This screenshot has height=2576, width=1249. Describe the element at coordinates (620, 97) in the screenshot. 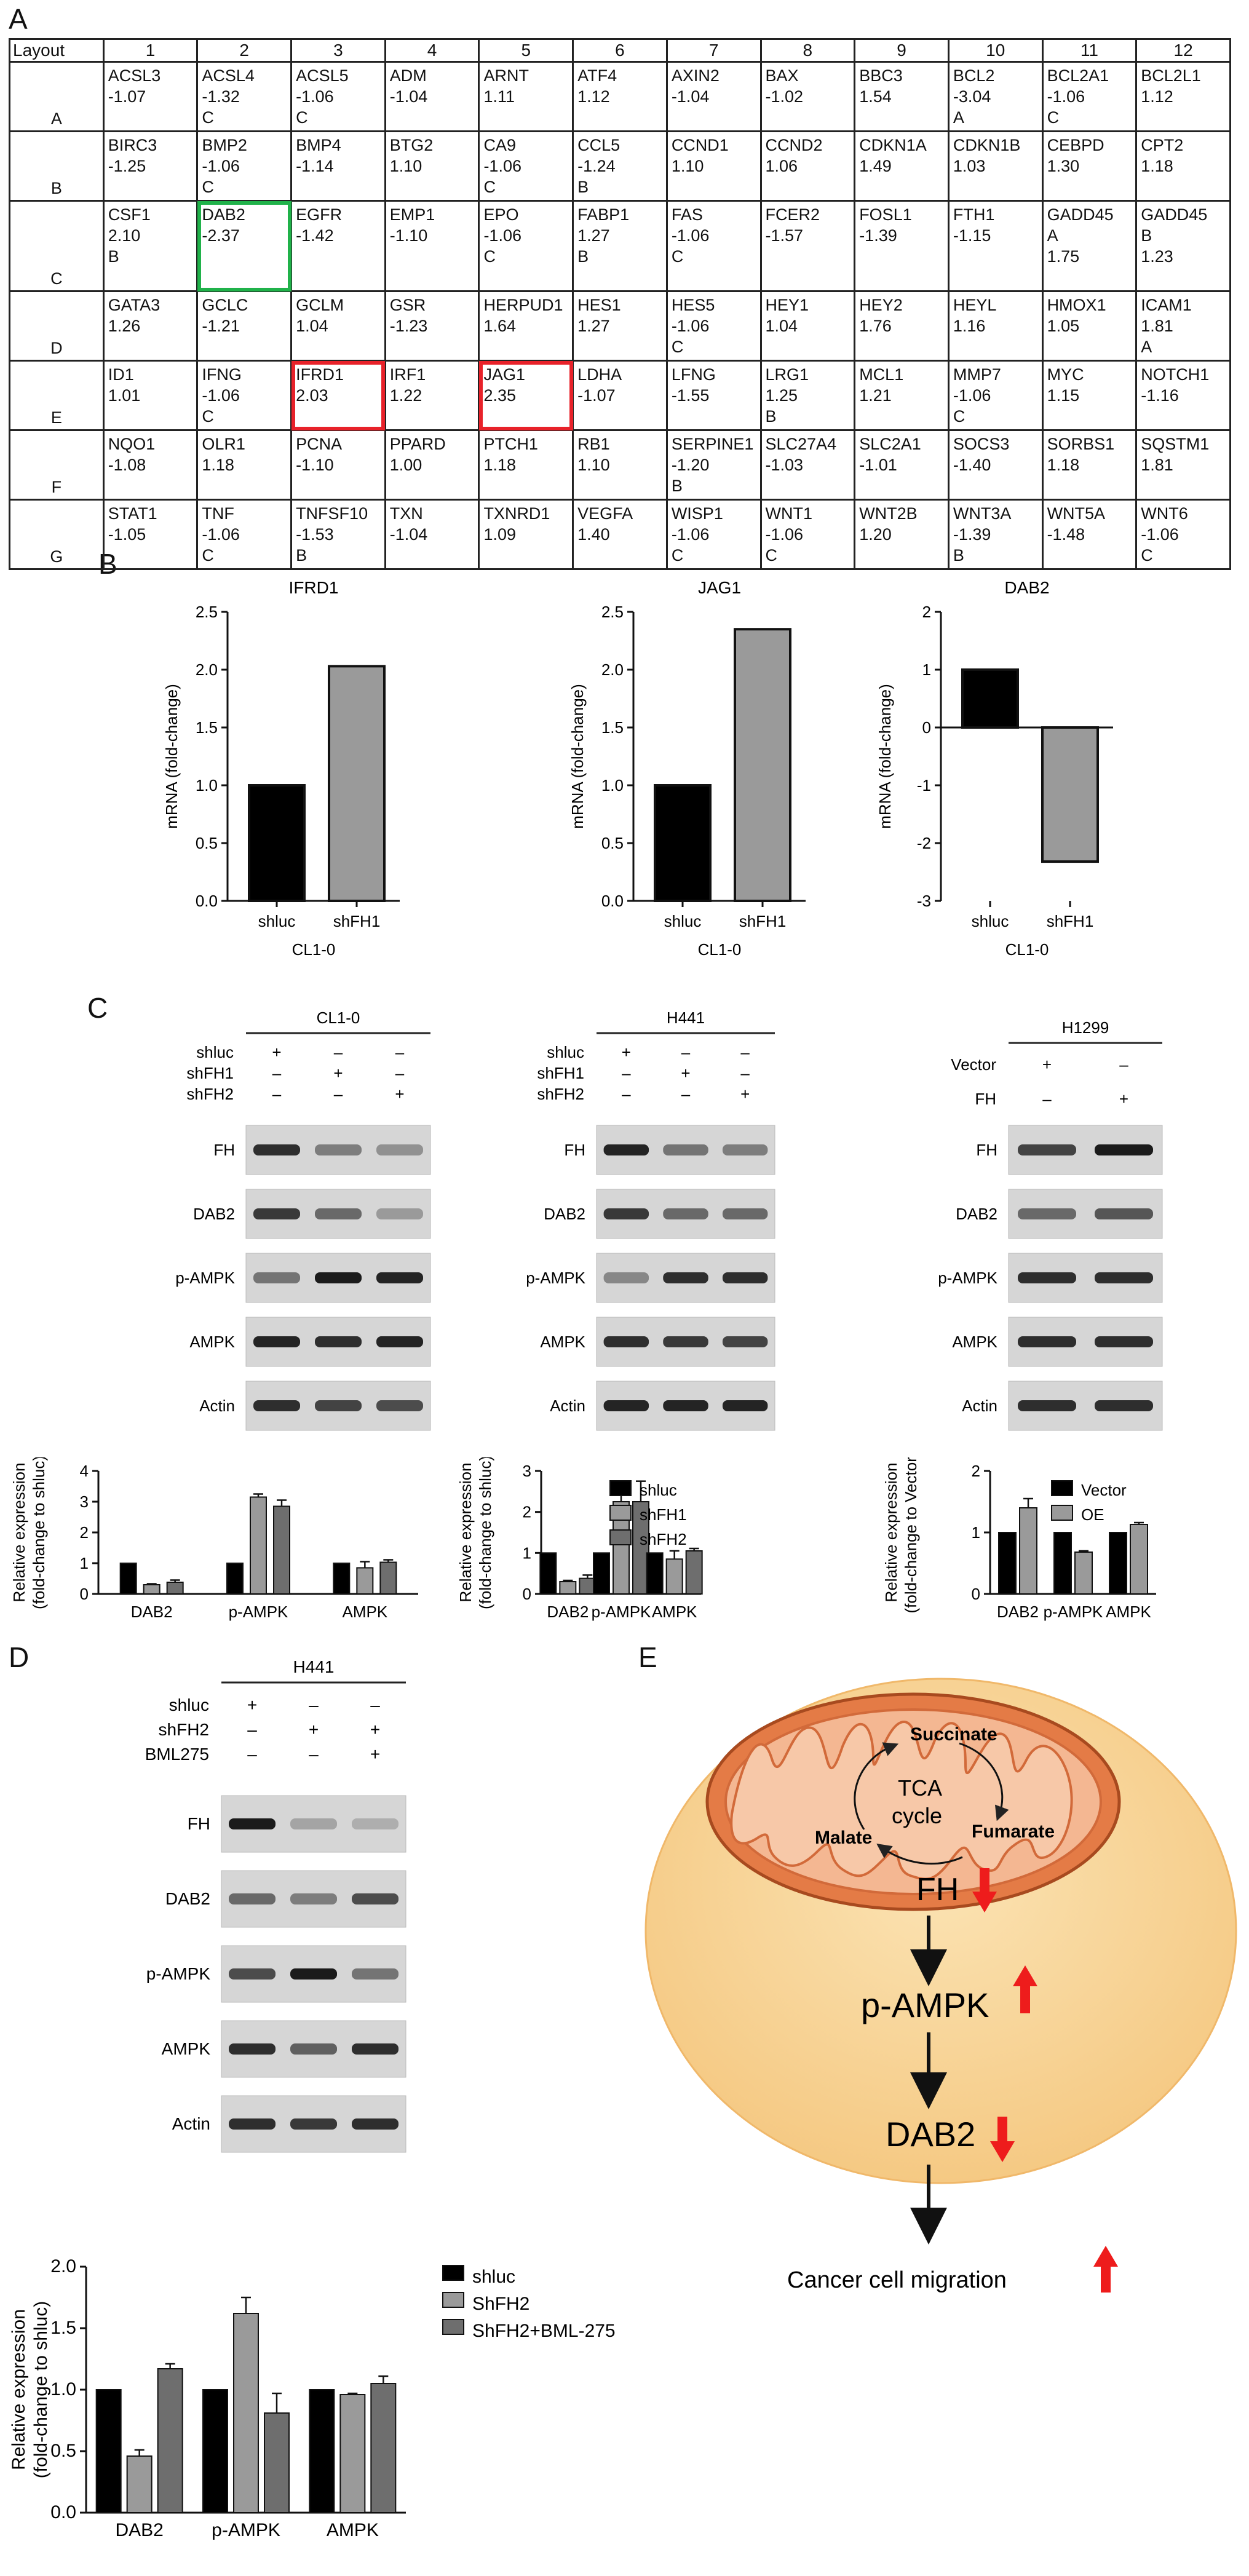

I see `gene-cell: ATF4 1.12` at that location.